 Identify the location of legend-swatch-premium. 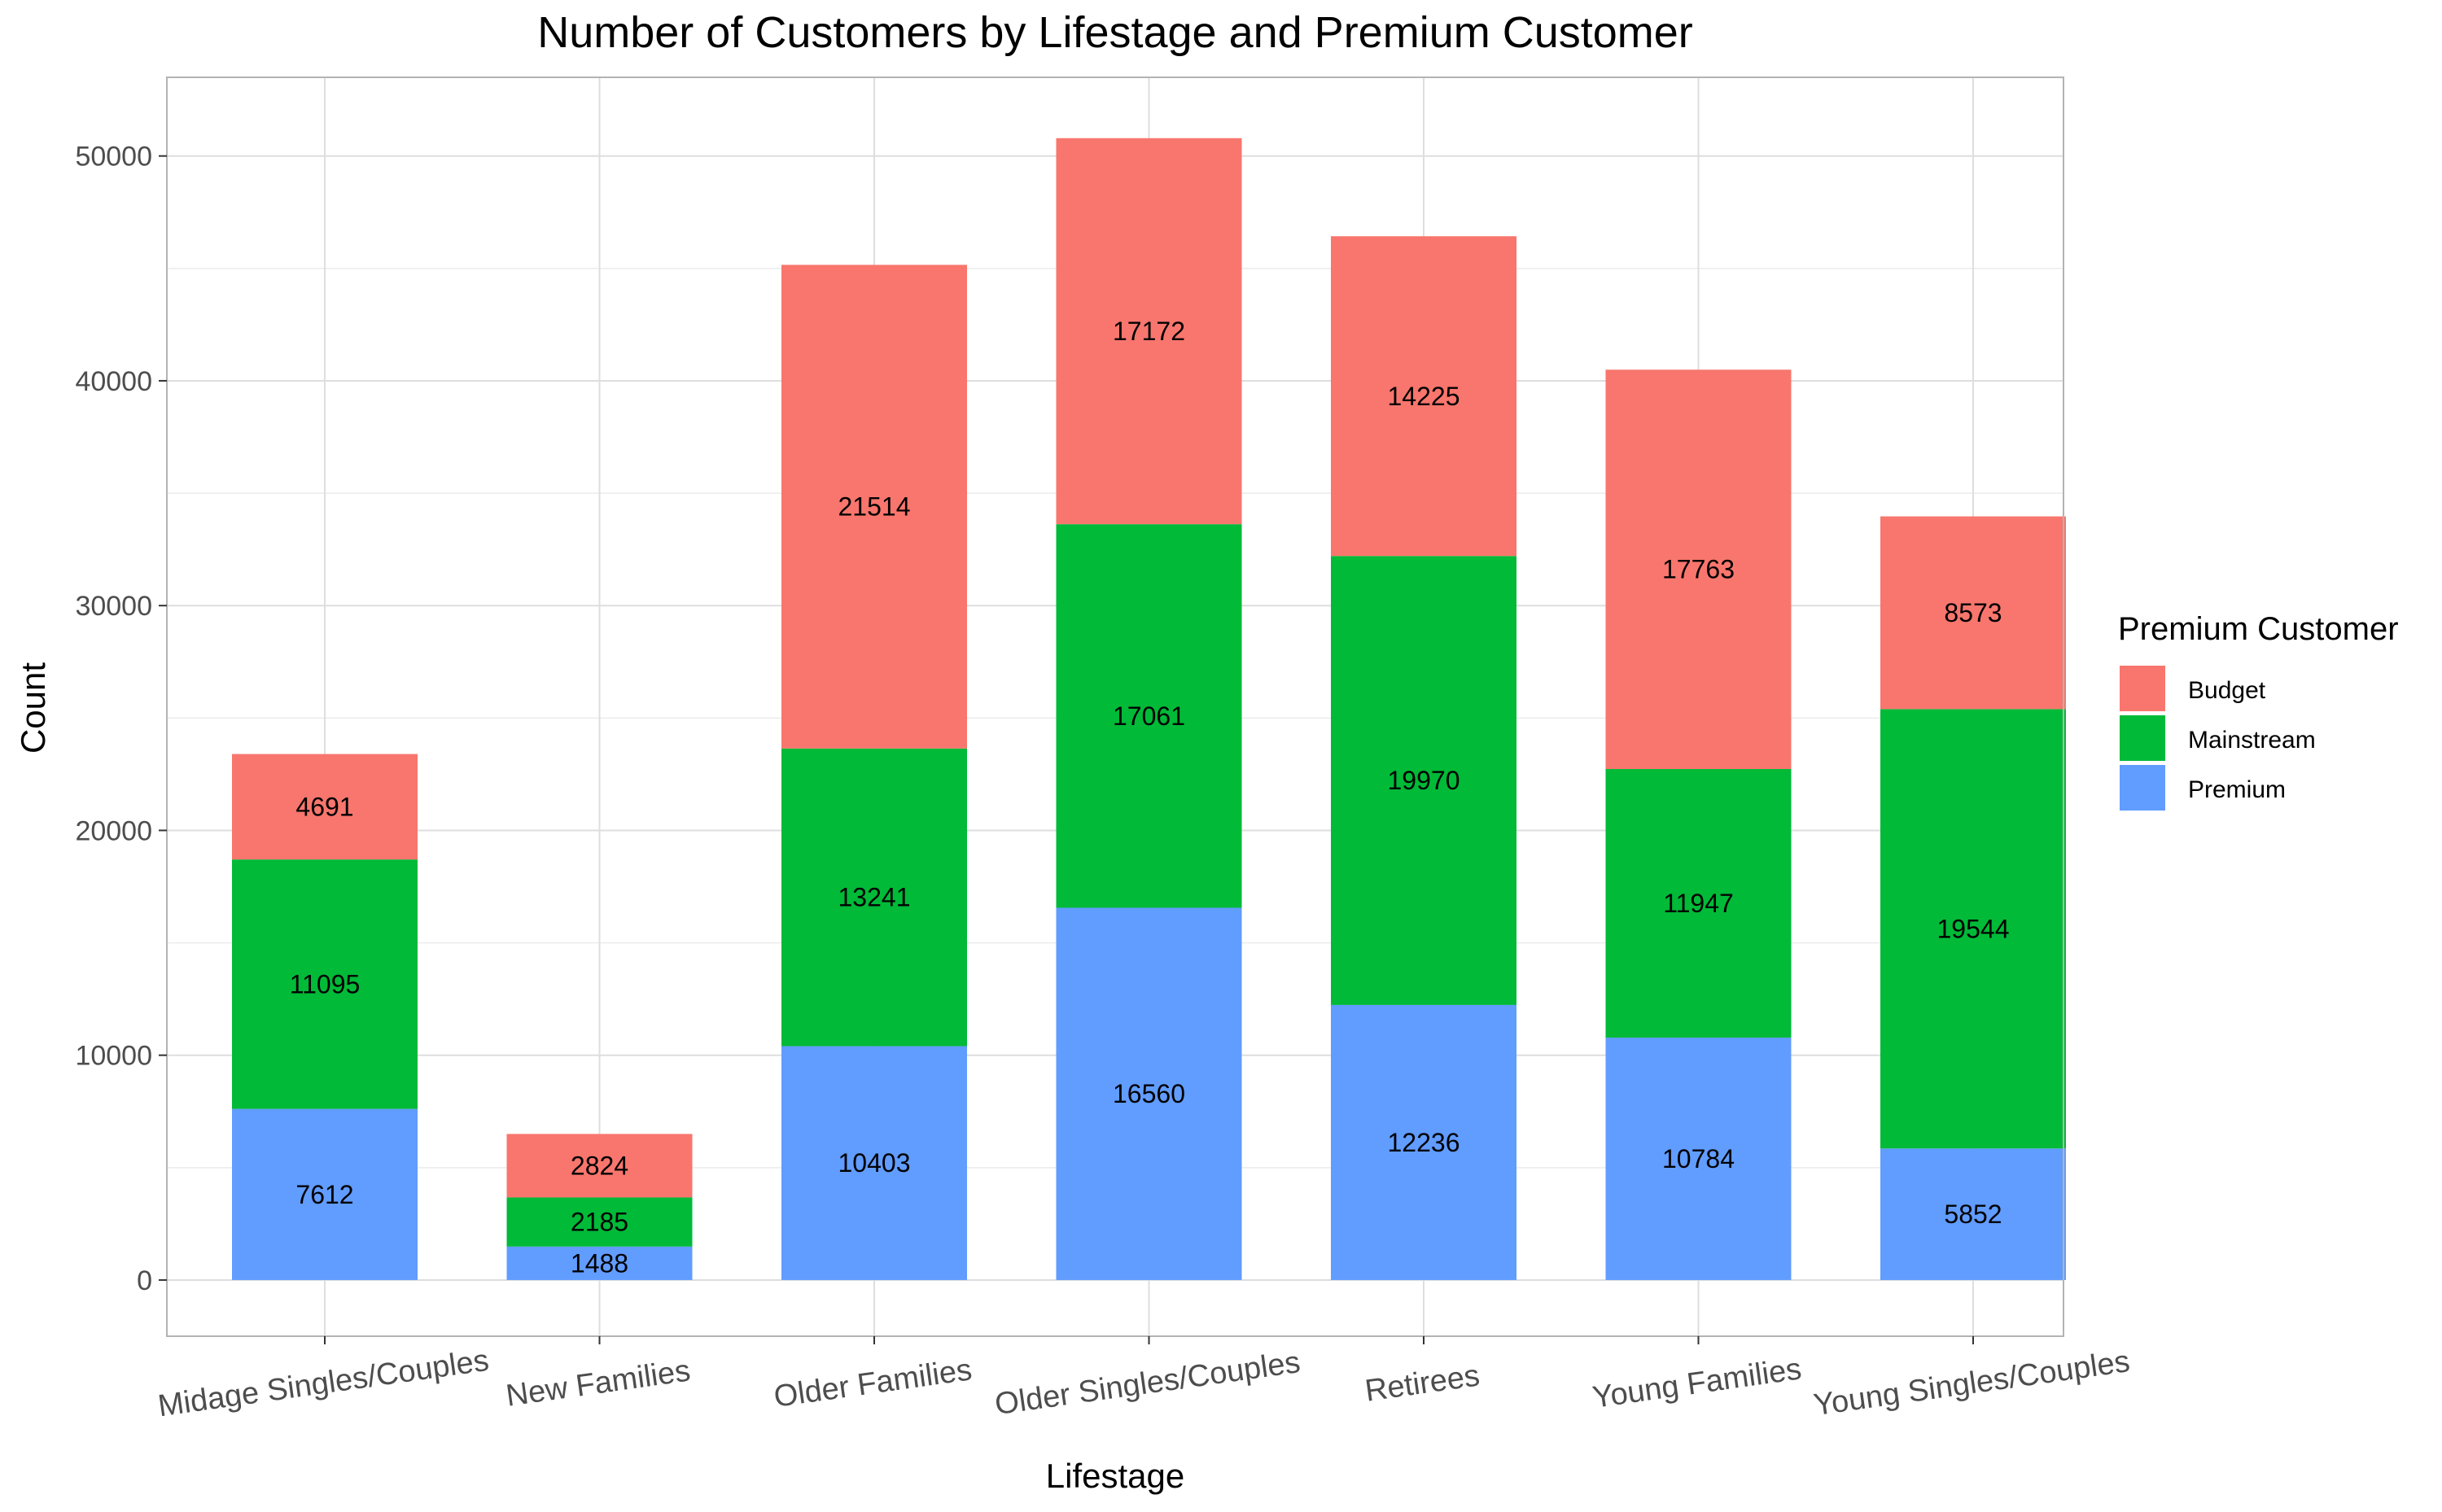
(2142, 788).